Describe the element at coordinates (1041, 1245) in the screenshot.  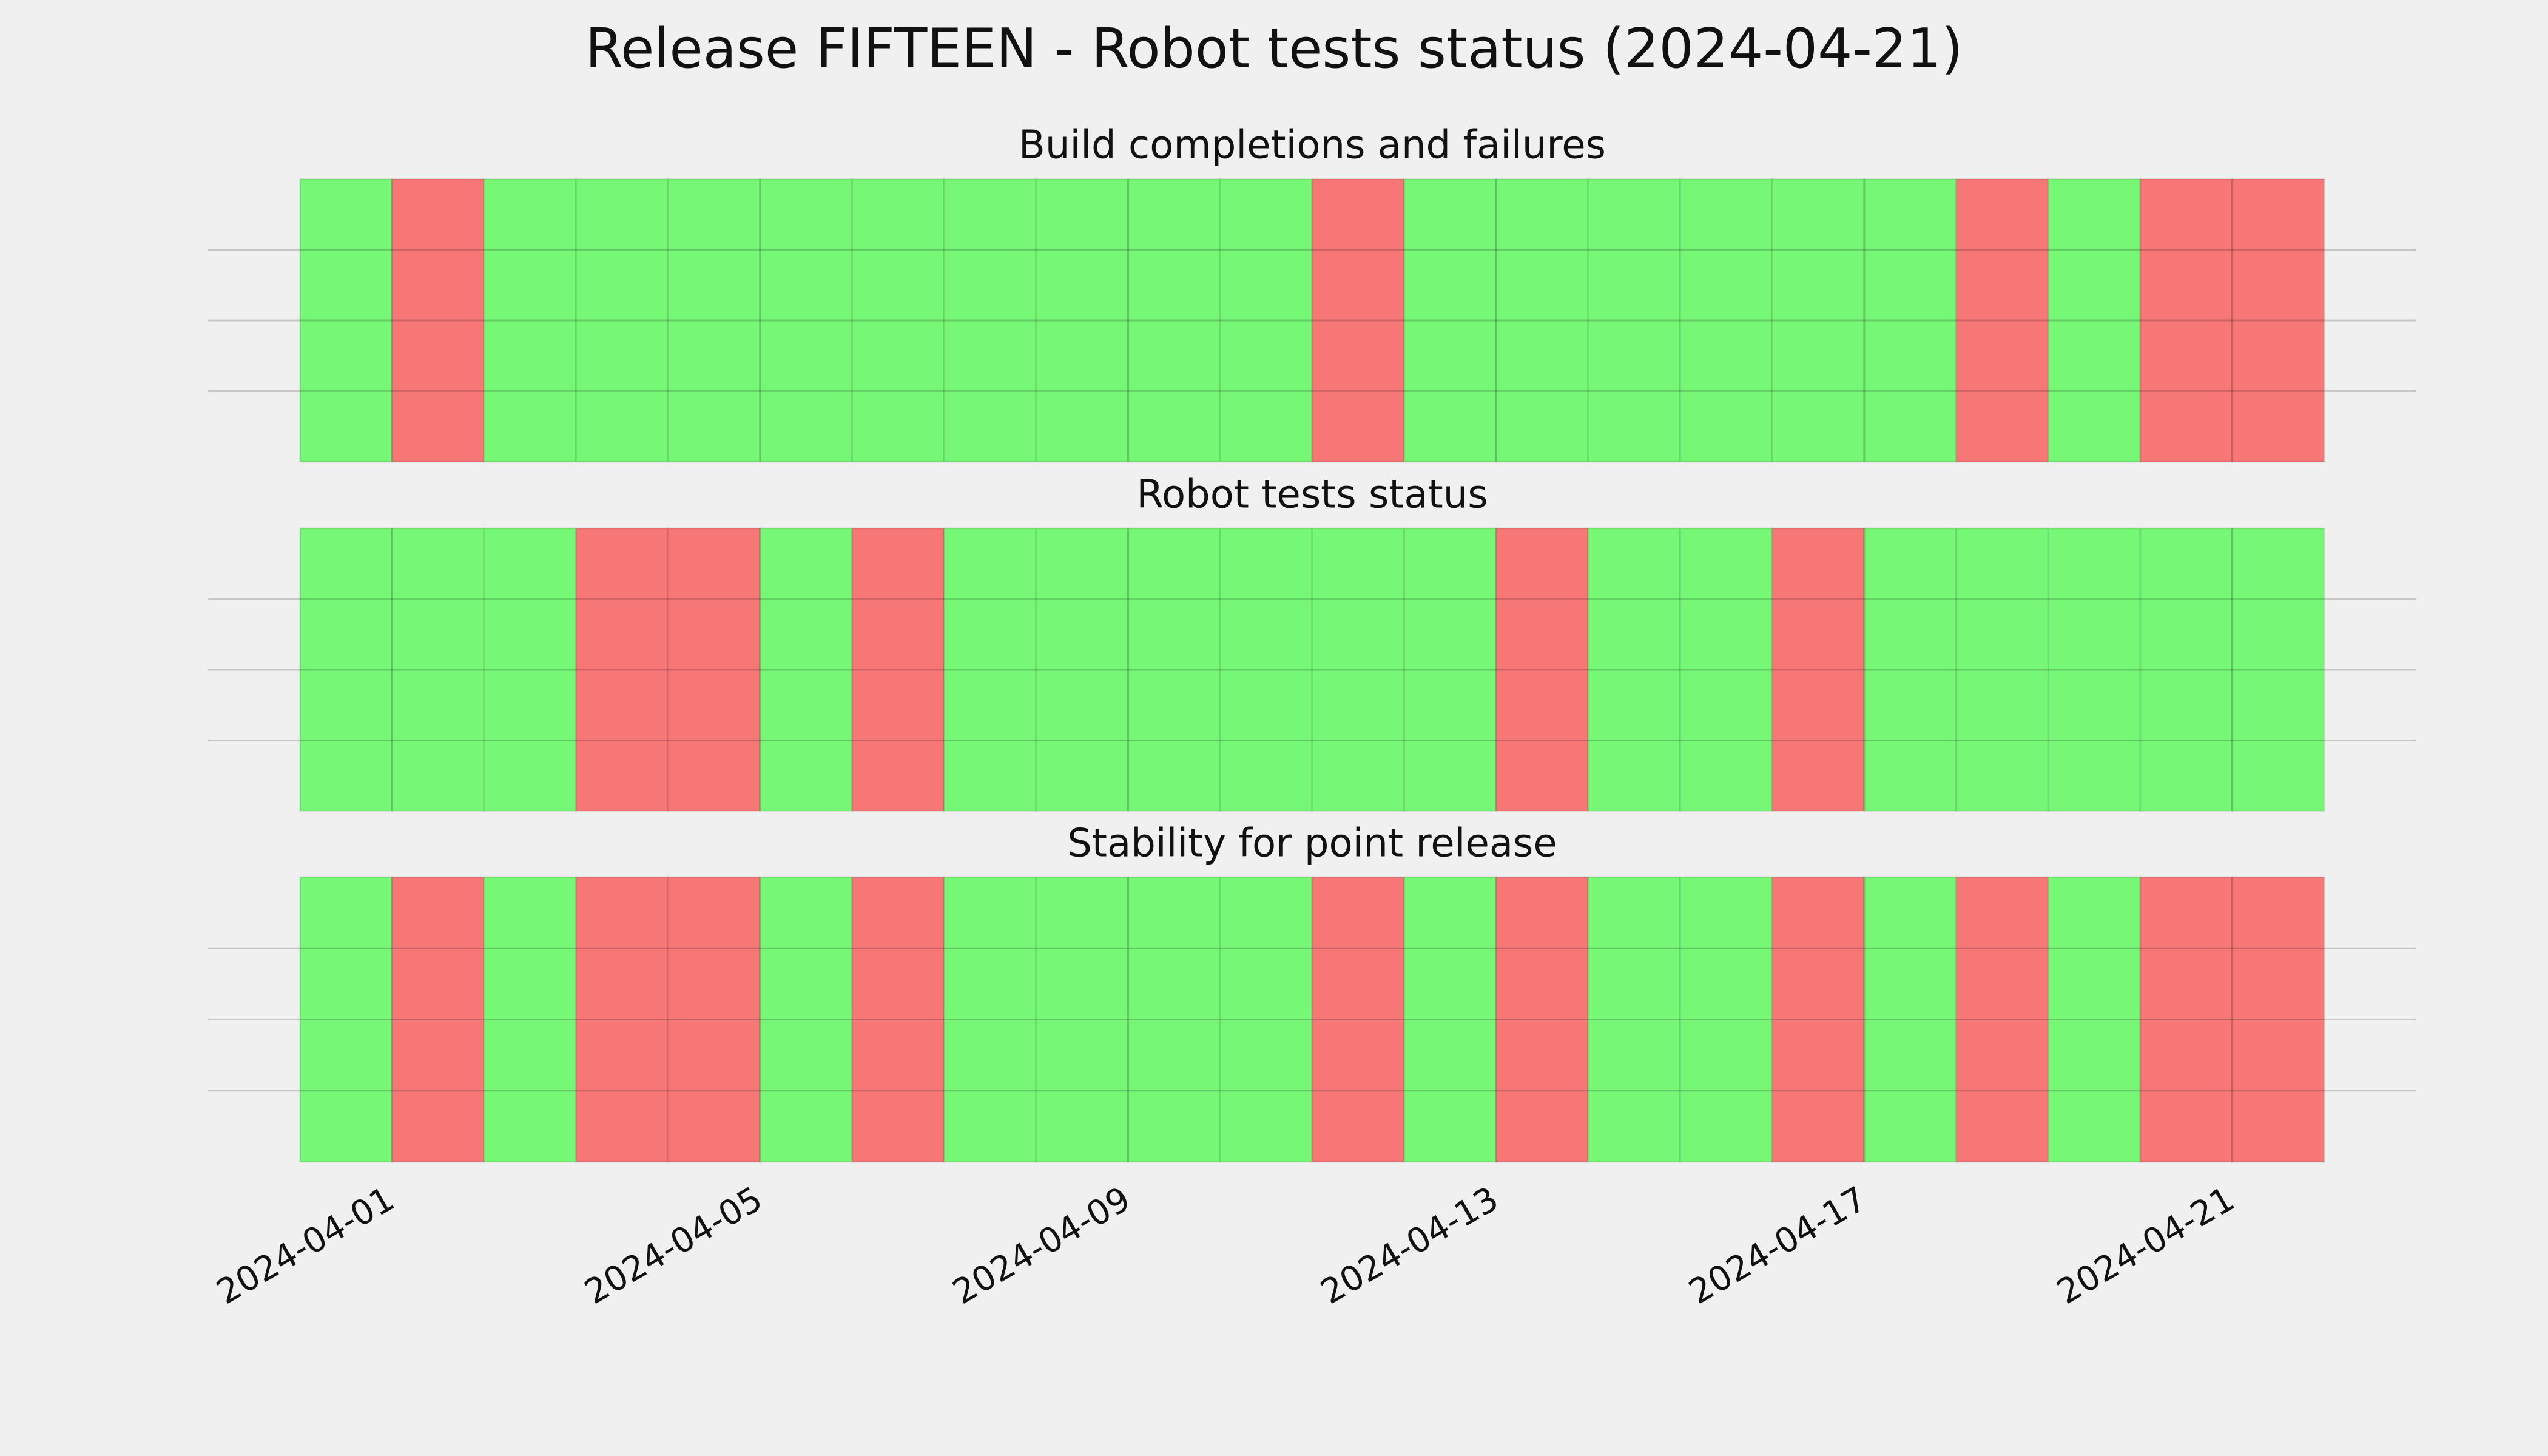
I see `x-tick-label: 2024-04-09` at that location.